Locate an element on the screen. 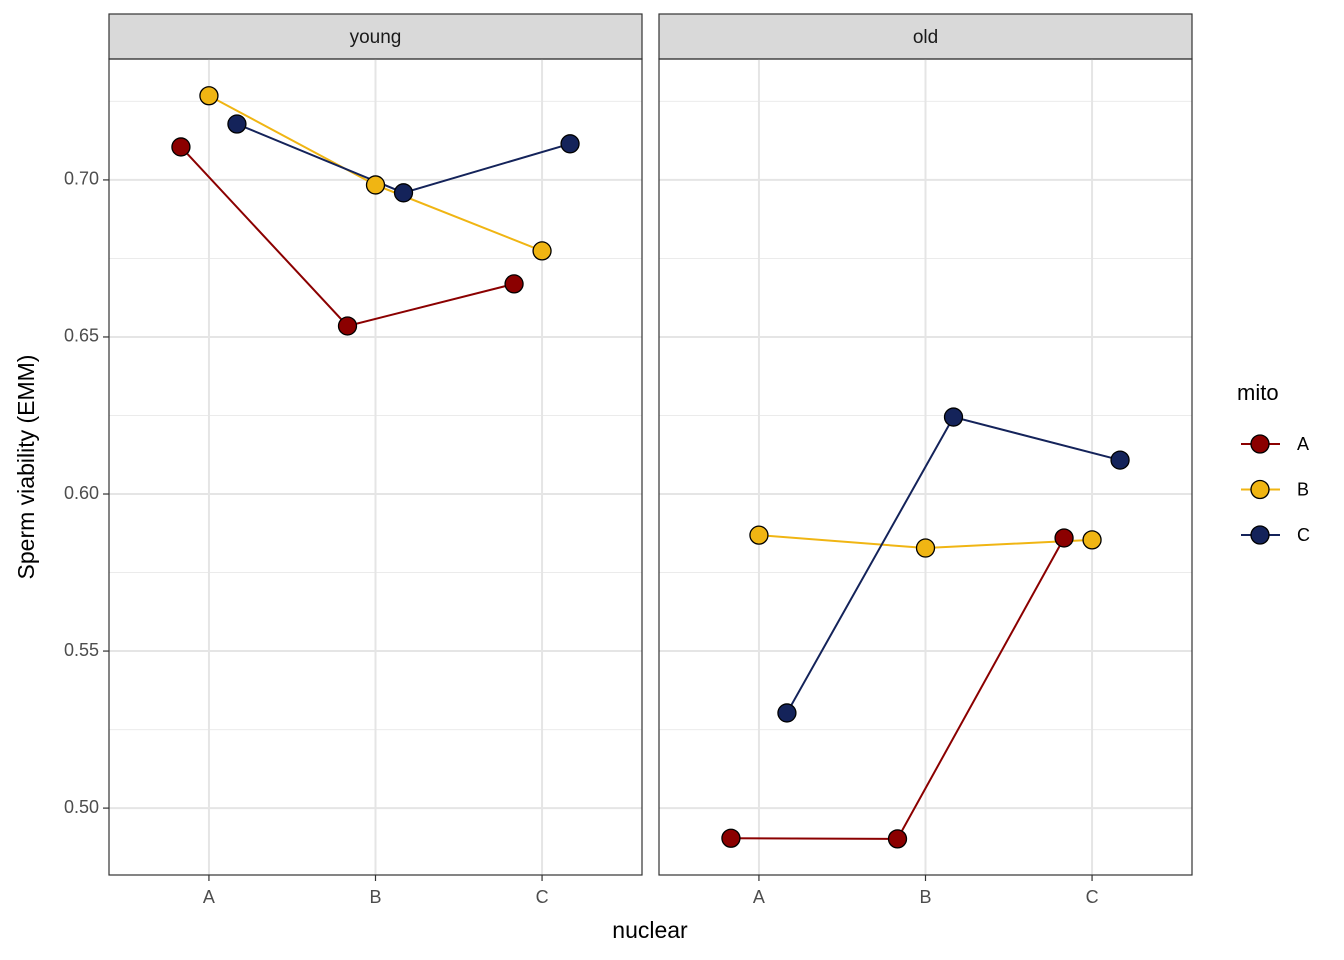  legend-label: B is located at coordinates (1303, 489).